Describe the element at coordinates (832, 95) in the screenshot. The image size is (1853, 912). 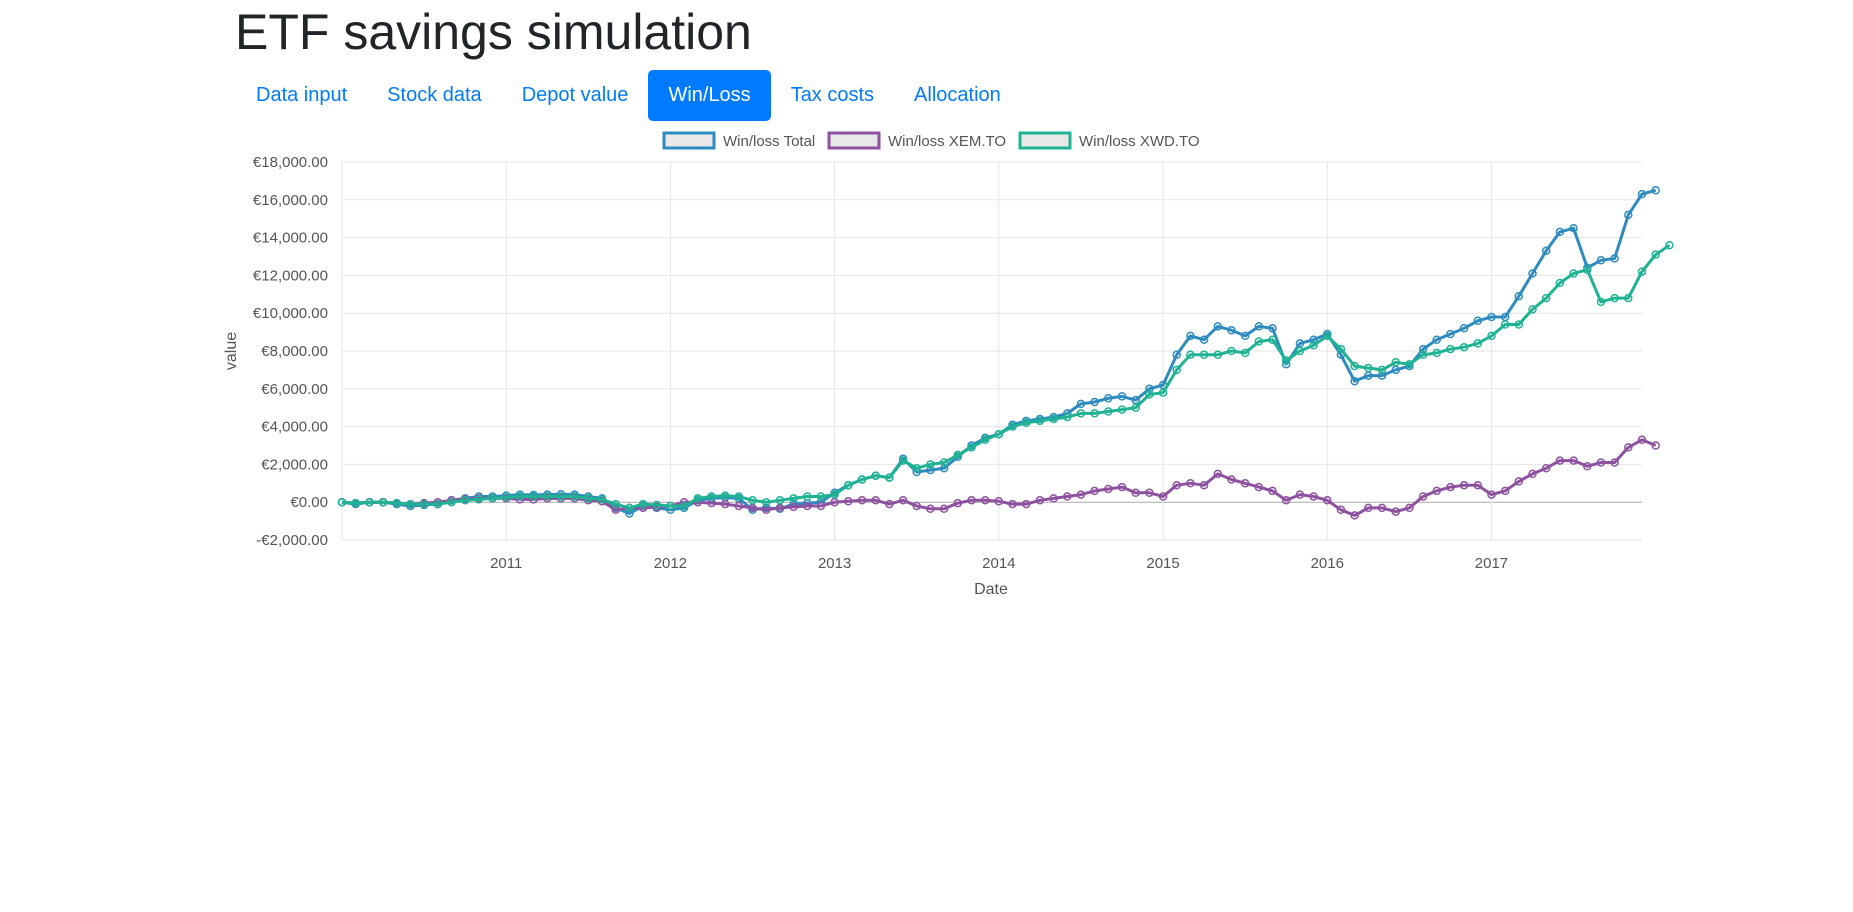
I see `tab-tax-costs: Tax costs` at that location.